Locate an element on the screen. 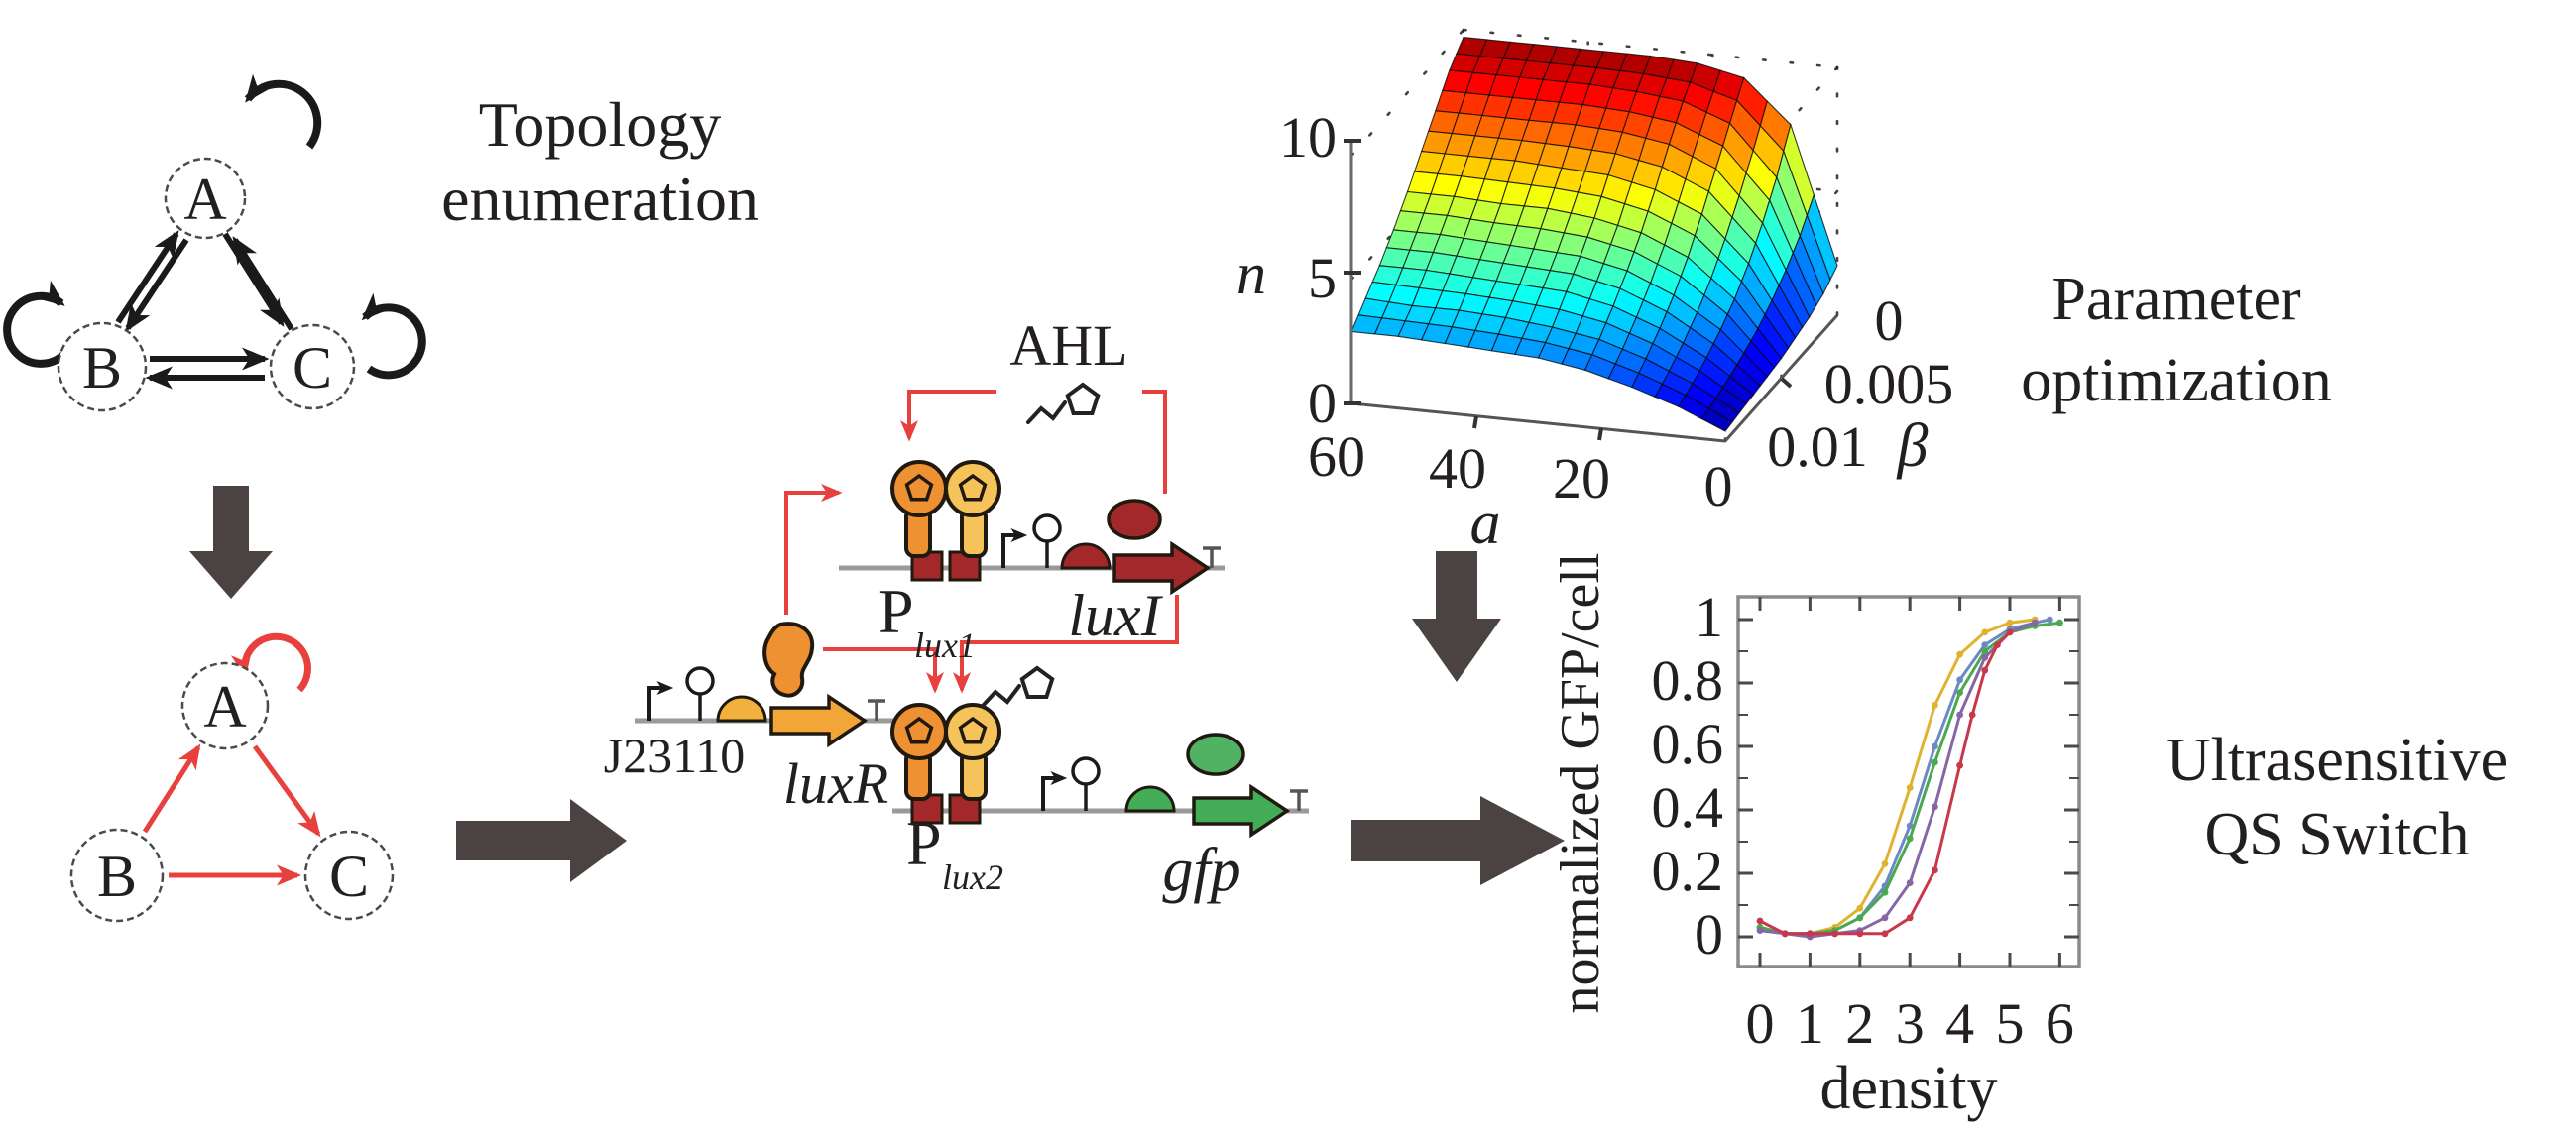 Image resolution: width=2576 pixels, height=1139 pixels. beta-axis is located at coordinates (1781, 378).